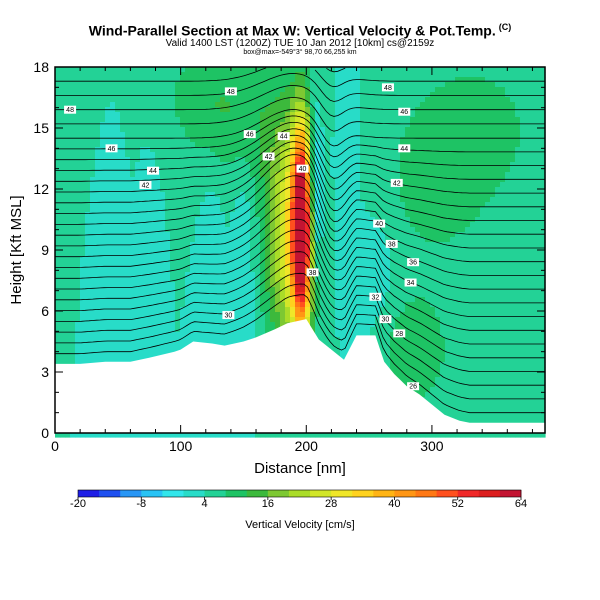  Describe the element at coordinates (268, 504) in the screenshot. I see `colorbar-tick-label: 16` at that location.